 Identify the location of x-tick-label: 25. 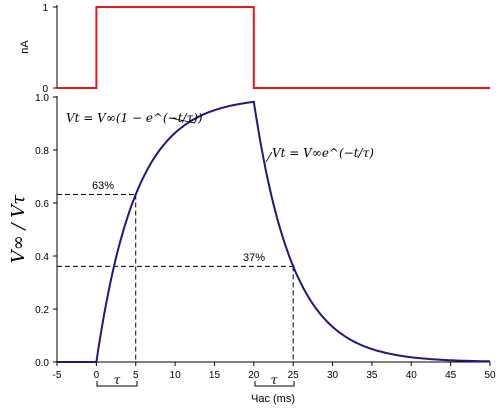
(294, 375).